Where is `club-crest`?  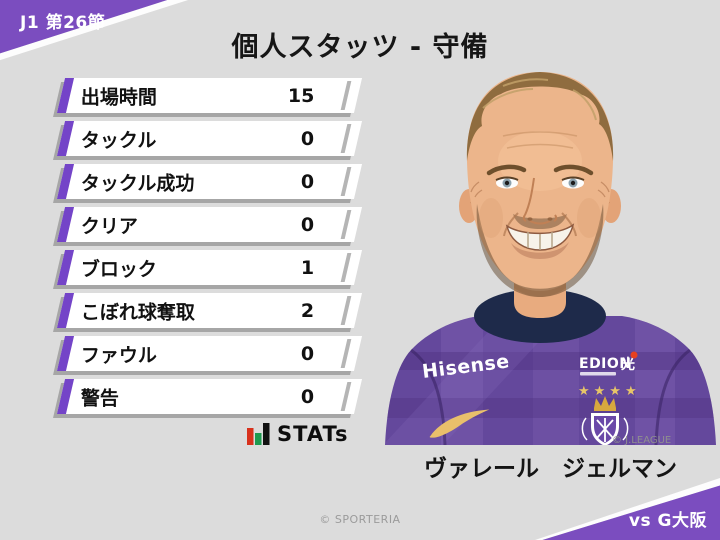 club-crest is located at coordinates (605, 421).